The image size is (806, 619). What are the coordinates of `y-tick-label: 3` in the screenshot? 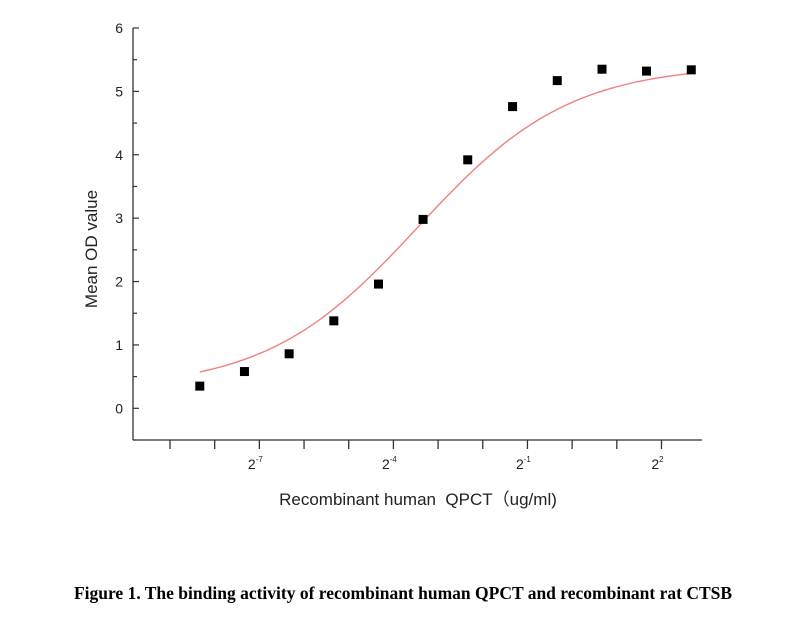 It's located at (119, 218).